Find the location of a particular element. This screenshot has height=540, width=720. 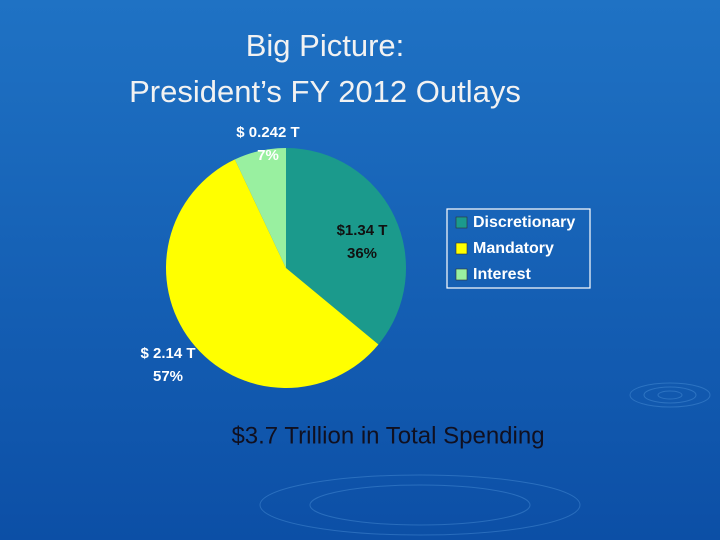

legend-box is located at coordinates (518, 248).